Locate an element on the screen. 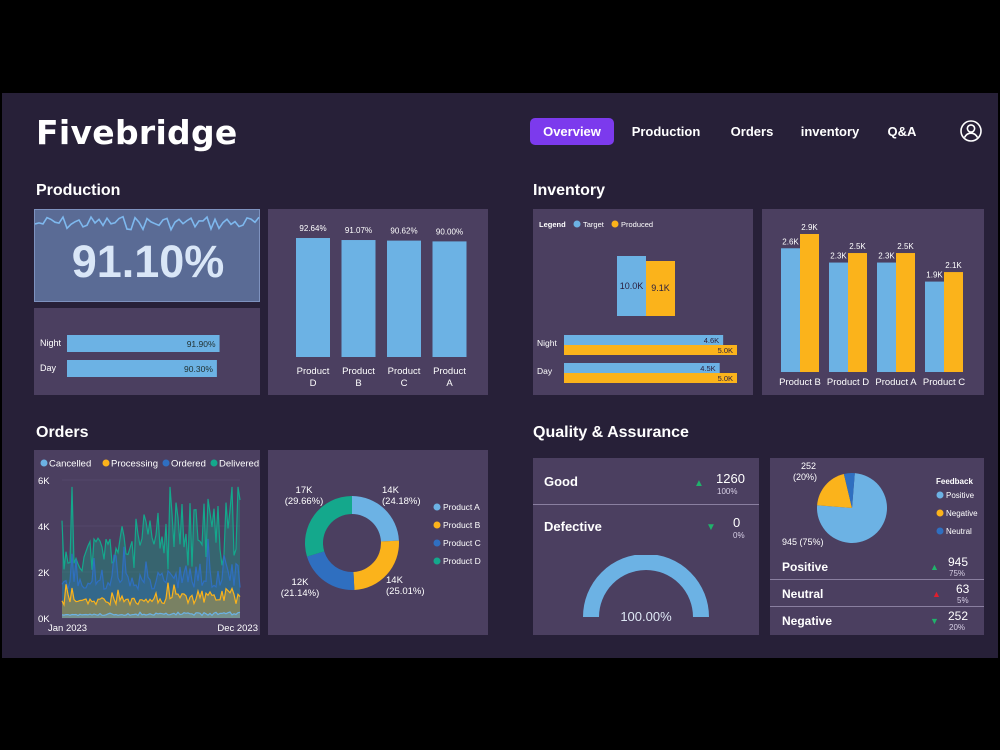  shift-value-label: 90.30% is located at coordinates (198, 369).